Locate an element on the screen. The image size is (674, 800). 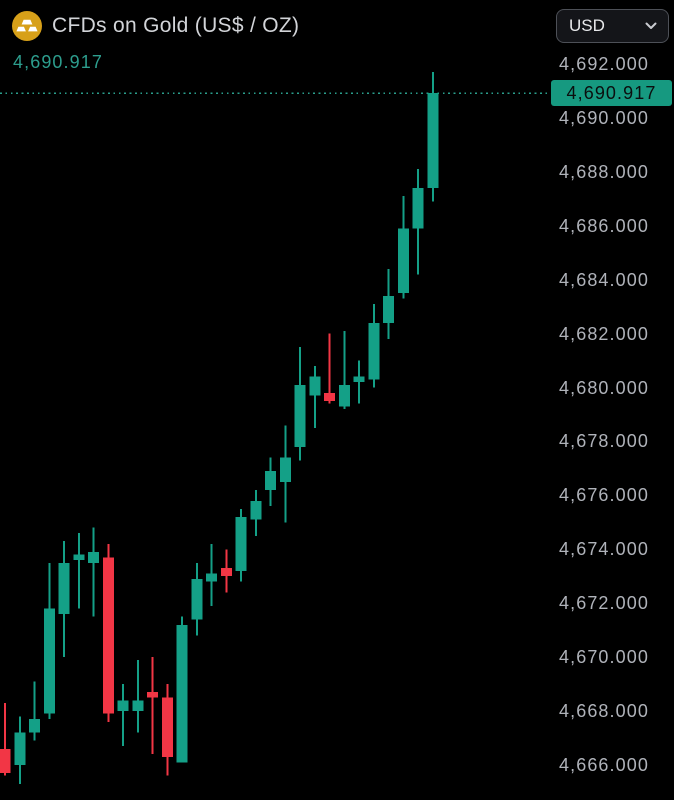
instrument-header: CFDs on Gold (US$ / OZ) is located at coordinates (155, 26).